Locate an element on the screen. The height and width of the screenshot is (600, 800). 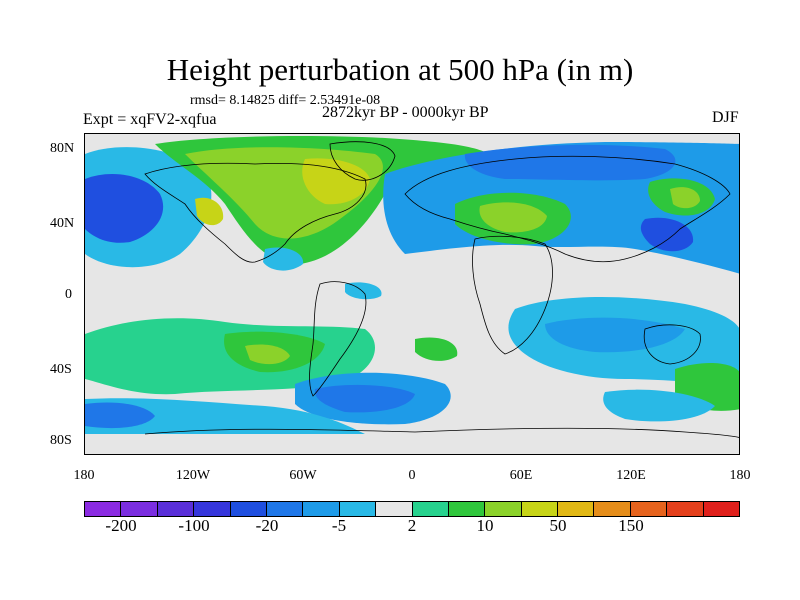
experiment-label: Expt = xqFV2-xqfua is located at coordinates (150, 119).